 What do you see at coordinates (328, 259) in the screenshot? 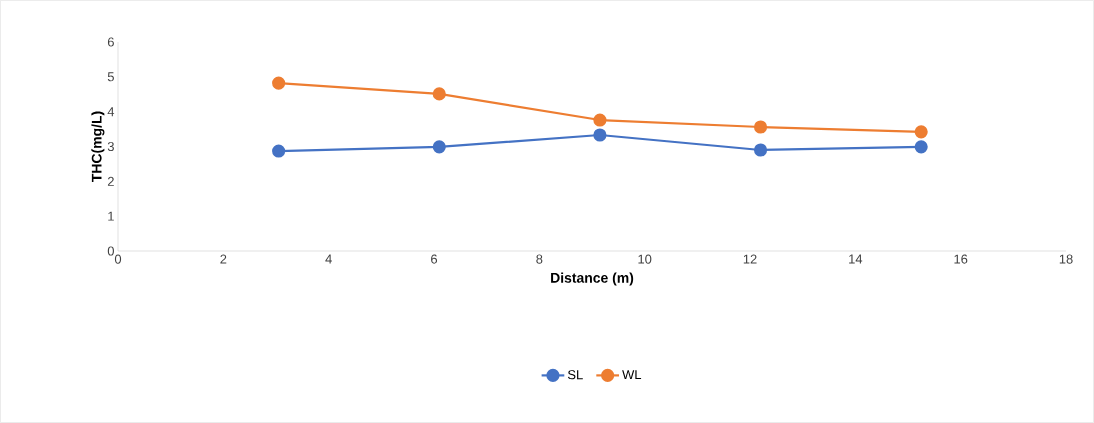
I see `x-tick-label: 4` at bounding box center [328, 259].